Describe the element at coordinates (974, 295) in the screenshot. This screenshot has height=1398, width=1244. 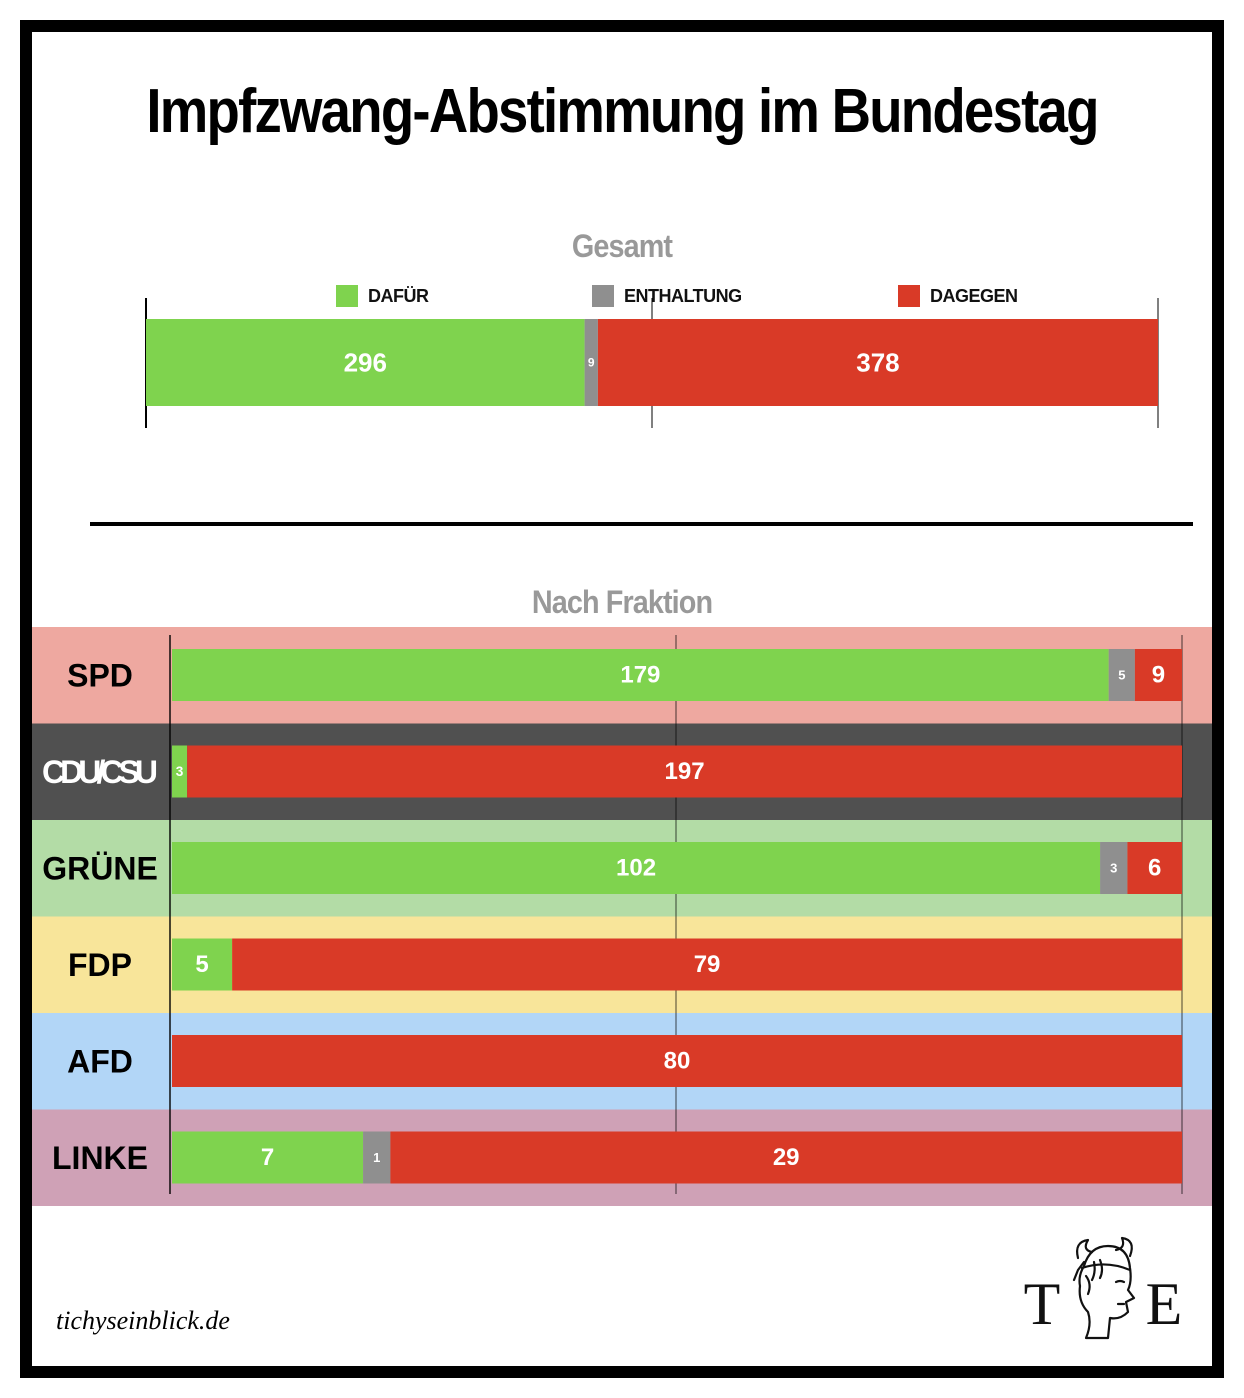
I see `legend-label-dagegen: DAGEGEN` at that location.